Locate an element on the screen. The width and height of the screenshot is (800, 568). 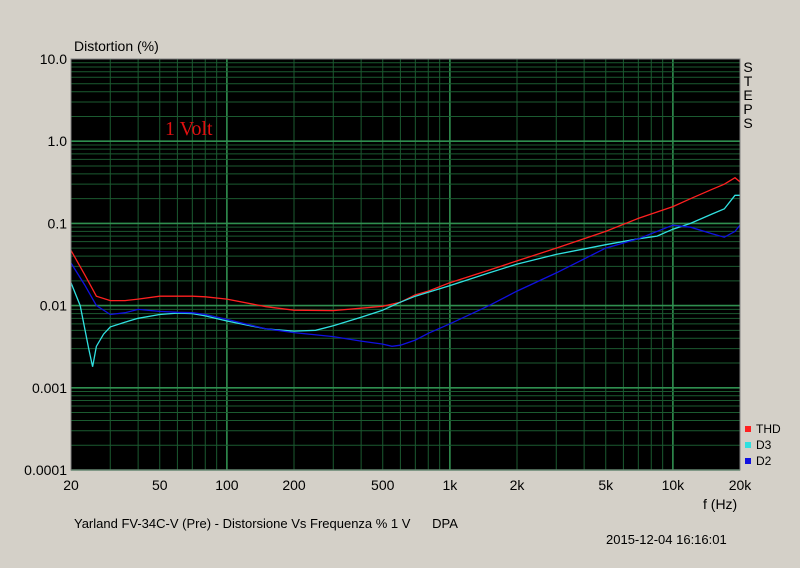
y-tick-label: 10.0 is located at coordinates (53, 59).